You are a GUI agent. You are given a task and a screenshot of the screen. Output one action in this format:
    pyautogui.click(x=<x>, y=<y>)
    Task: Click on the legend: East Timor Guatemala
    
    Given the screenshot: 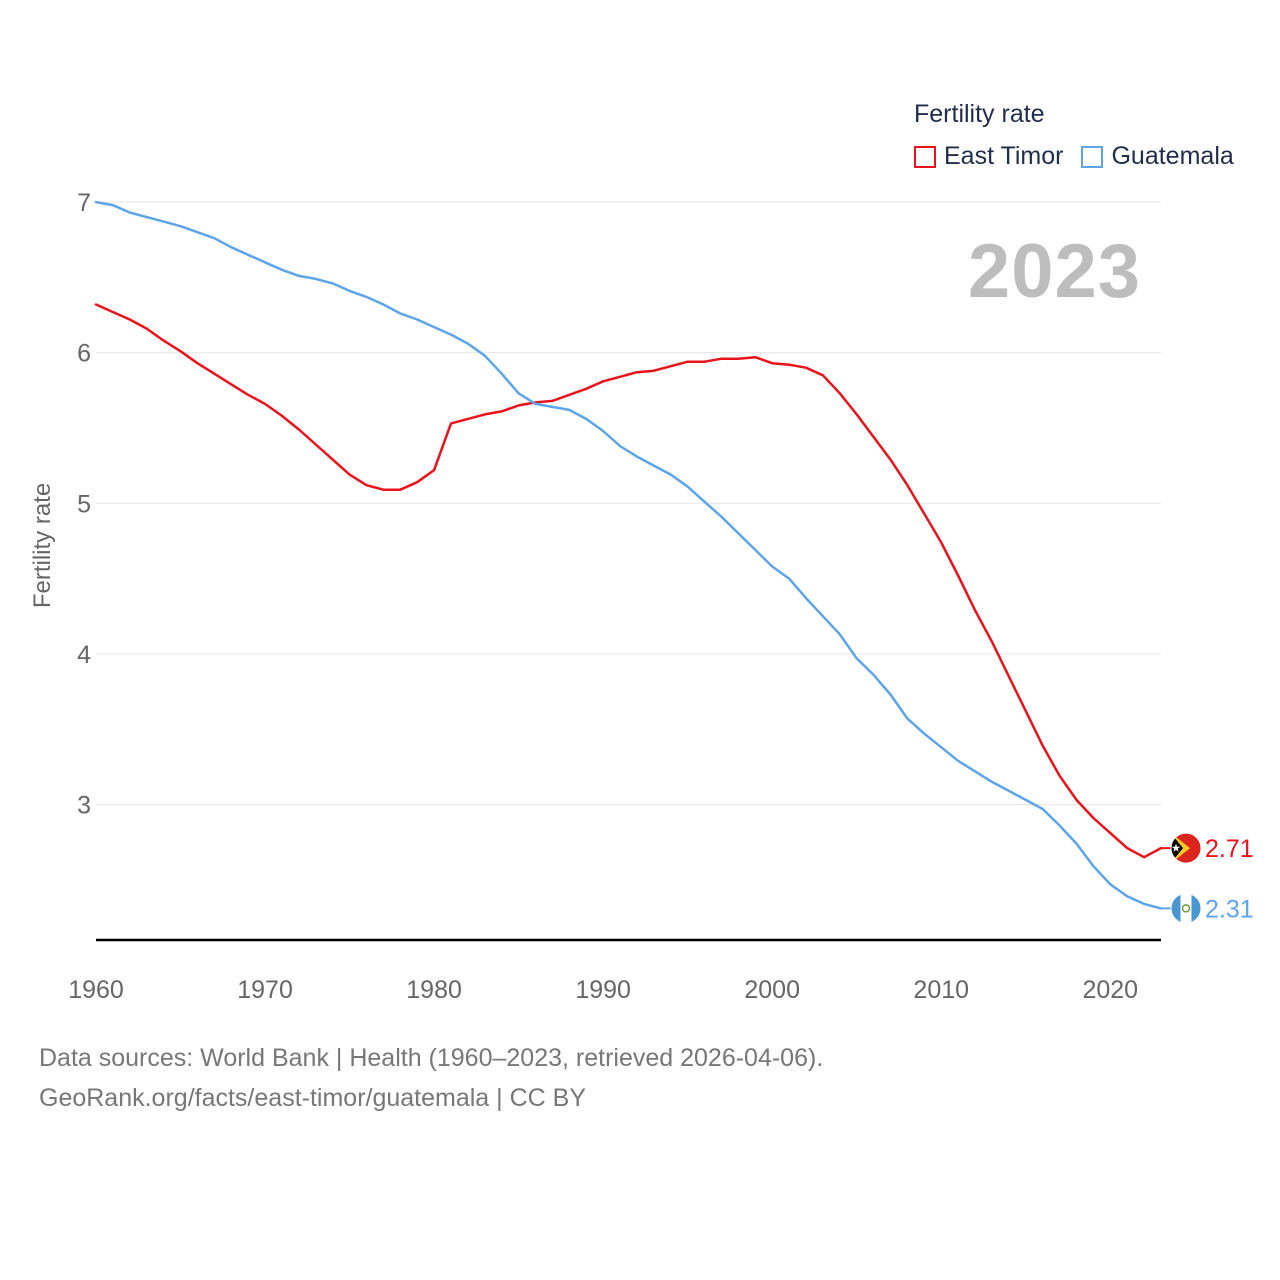 What is the action you would take?
    pyautogui.click(x=1083, y=156)
    